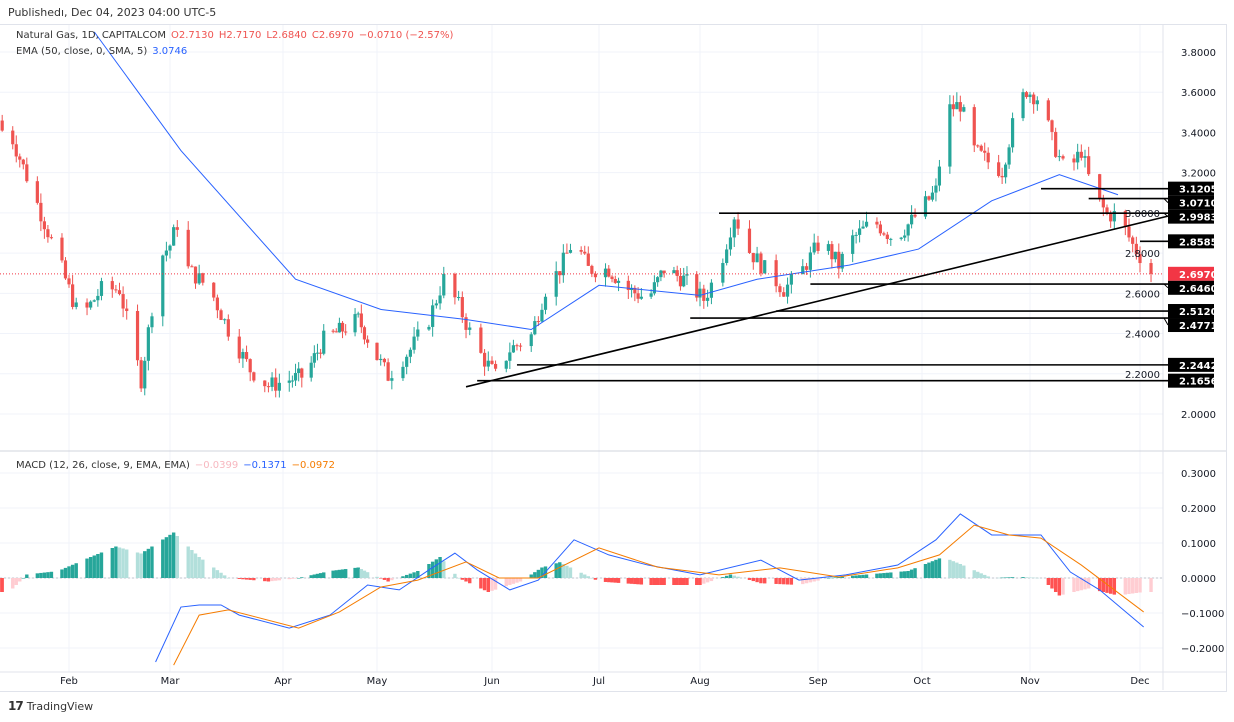 The image size is (1234, 722). I want to click on macd-label: MACD (12, 26, close, 9, EMA, EMA), so click(103, 465).